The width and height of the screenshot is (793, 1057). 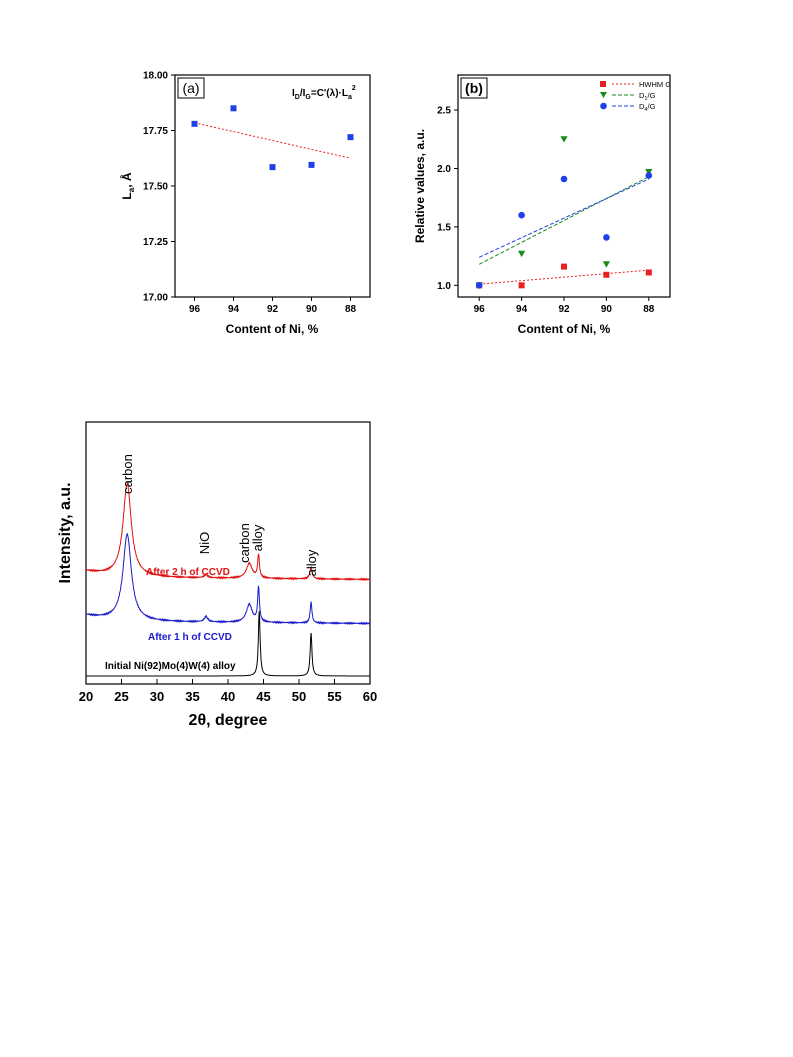 I want to click on legend-marker-hwhm, so click(x=603, y=84).